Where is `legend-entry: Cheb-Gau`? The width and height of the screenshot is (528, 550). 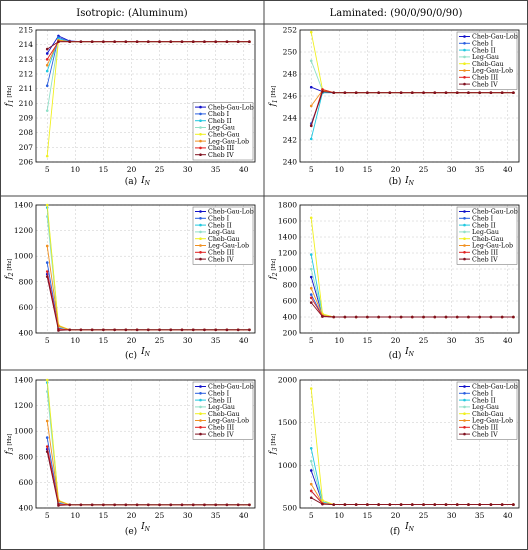
legend-entry: Cheb-Gau is located at coordinates (488, 239).